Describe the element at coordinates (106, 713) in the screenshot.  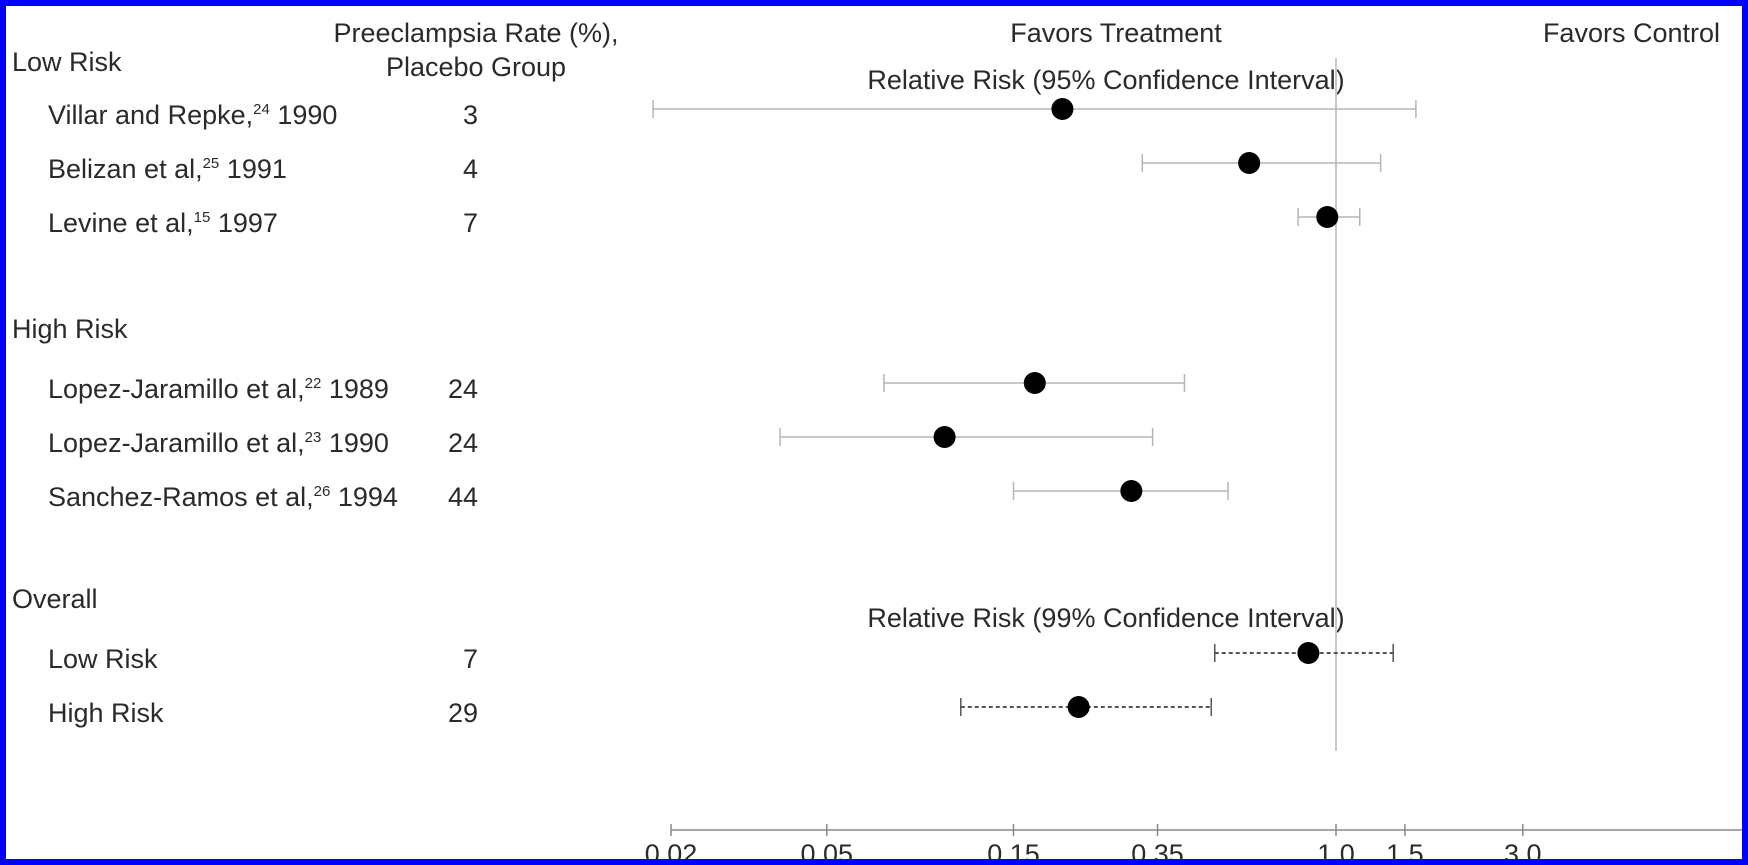
I see `summary-label-high-risk: High Risk` at that location.